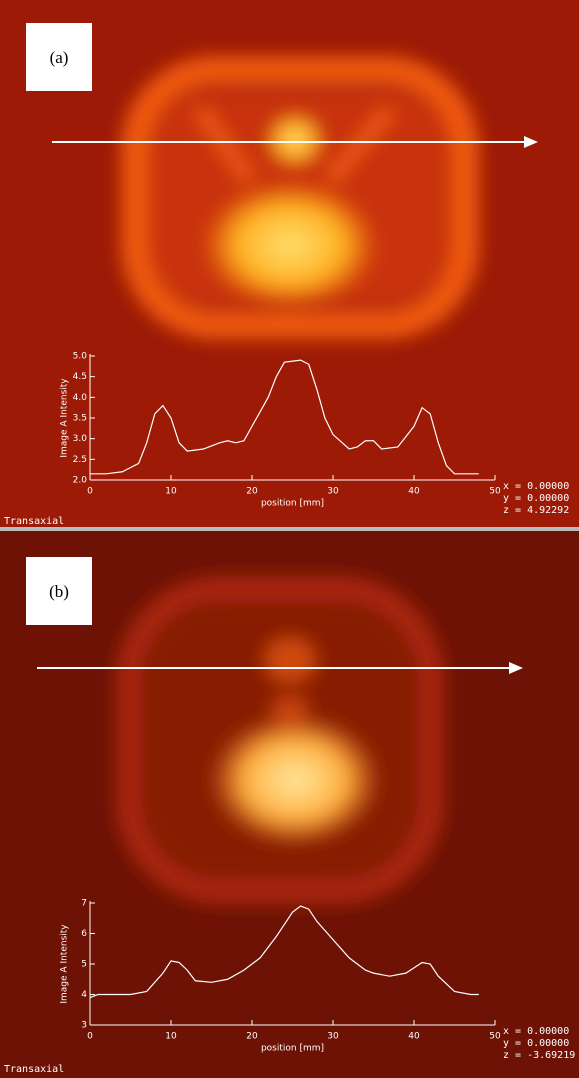 The width and height of the screenshot is (579, 1078). I want to click on panel-label: (a), so click(59, 57).